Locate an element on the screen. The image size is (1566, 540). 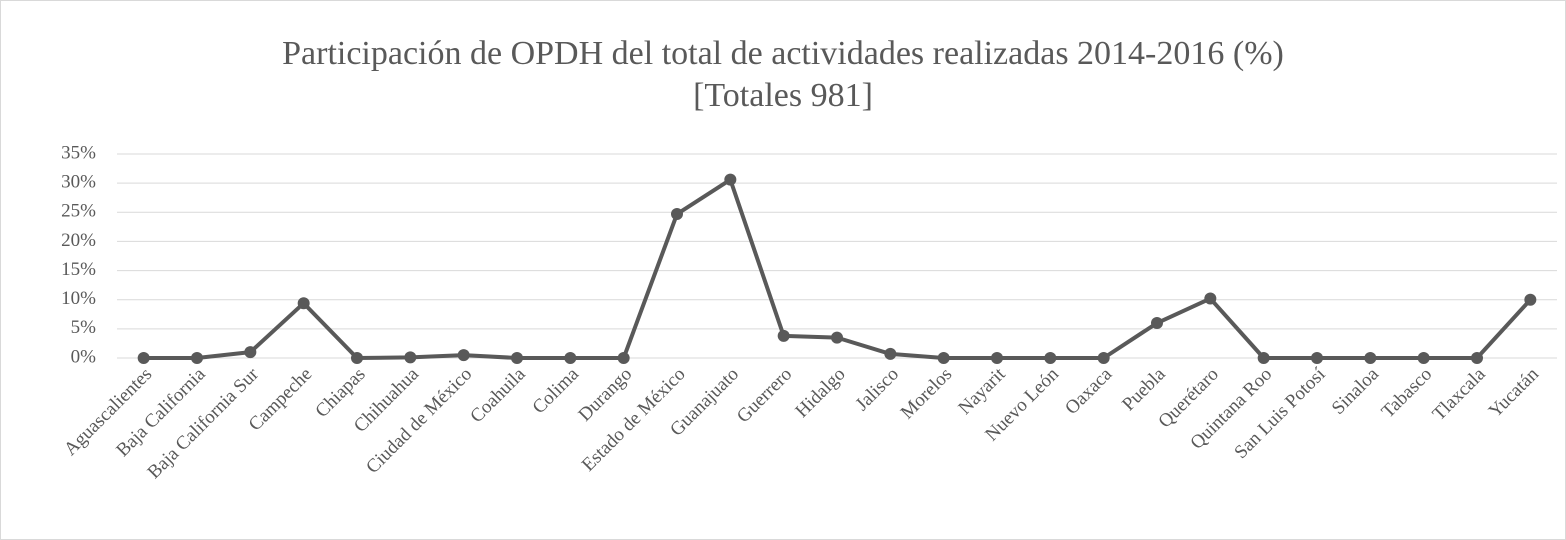
y-tick-label: 10% is located at coordinates (78, 298).